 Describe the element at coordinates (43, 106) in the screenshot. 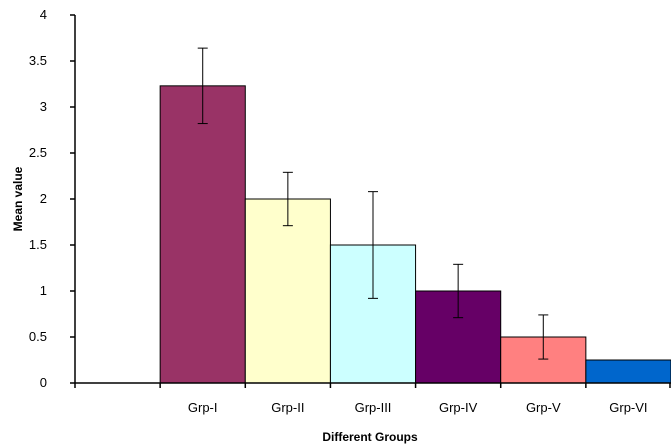

I see `y-tick-label: 3` at that location.